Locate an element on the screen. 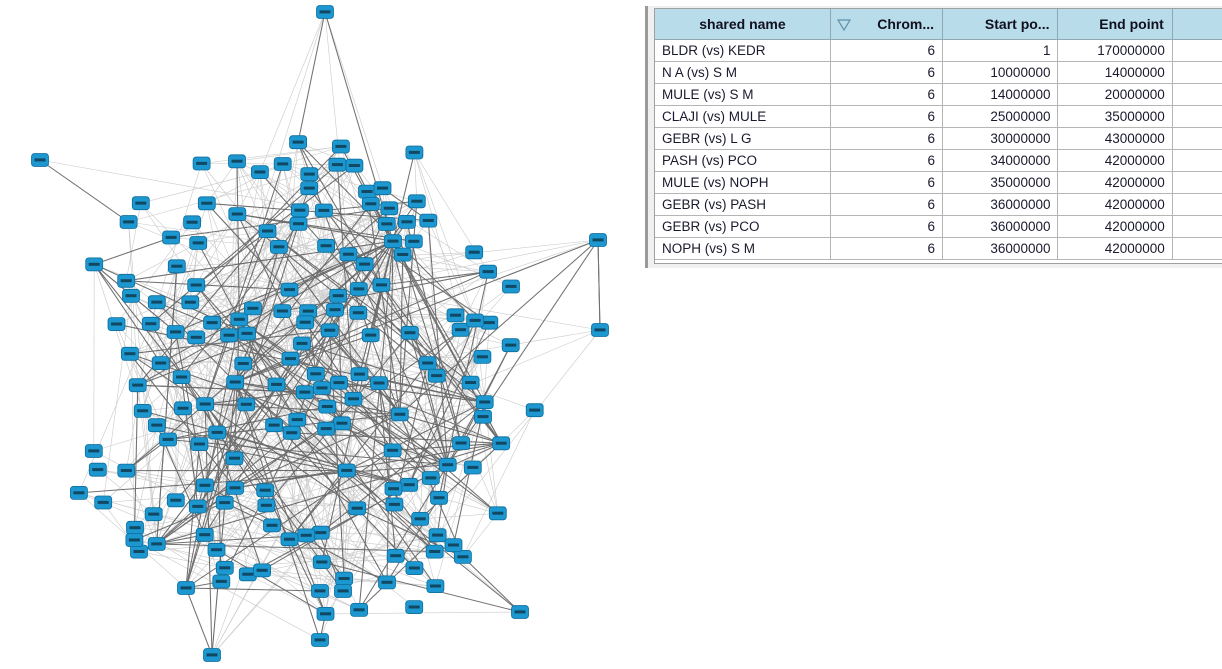 The image size is (1222, 669). table-row: GEBR (vs) L G6300000004300000016.9 is located at coordinates (938, 138).